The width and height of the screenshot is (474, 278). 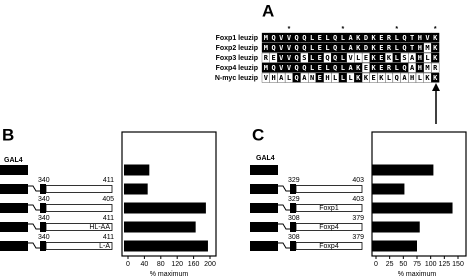 What do you see at coordinates (145, 264) in the screenshot?
I see `x-tick-label: 40` at bounding box center [145, 264].